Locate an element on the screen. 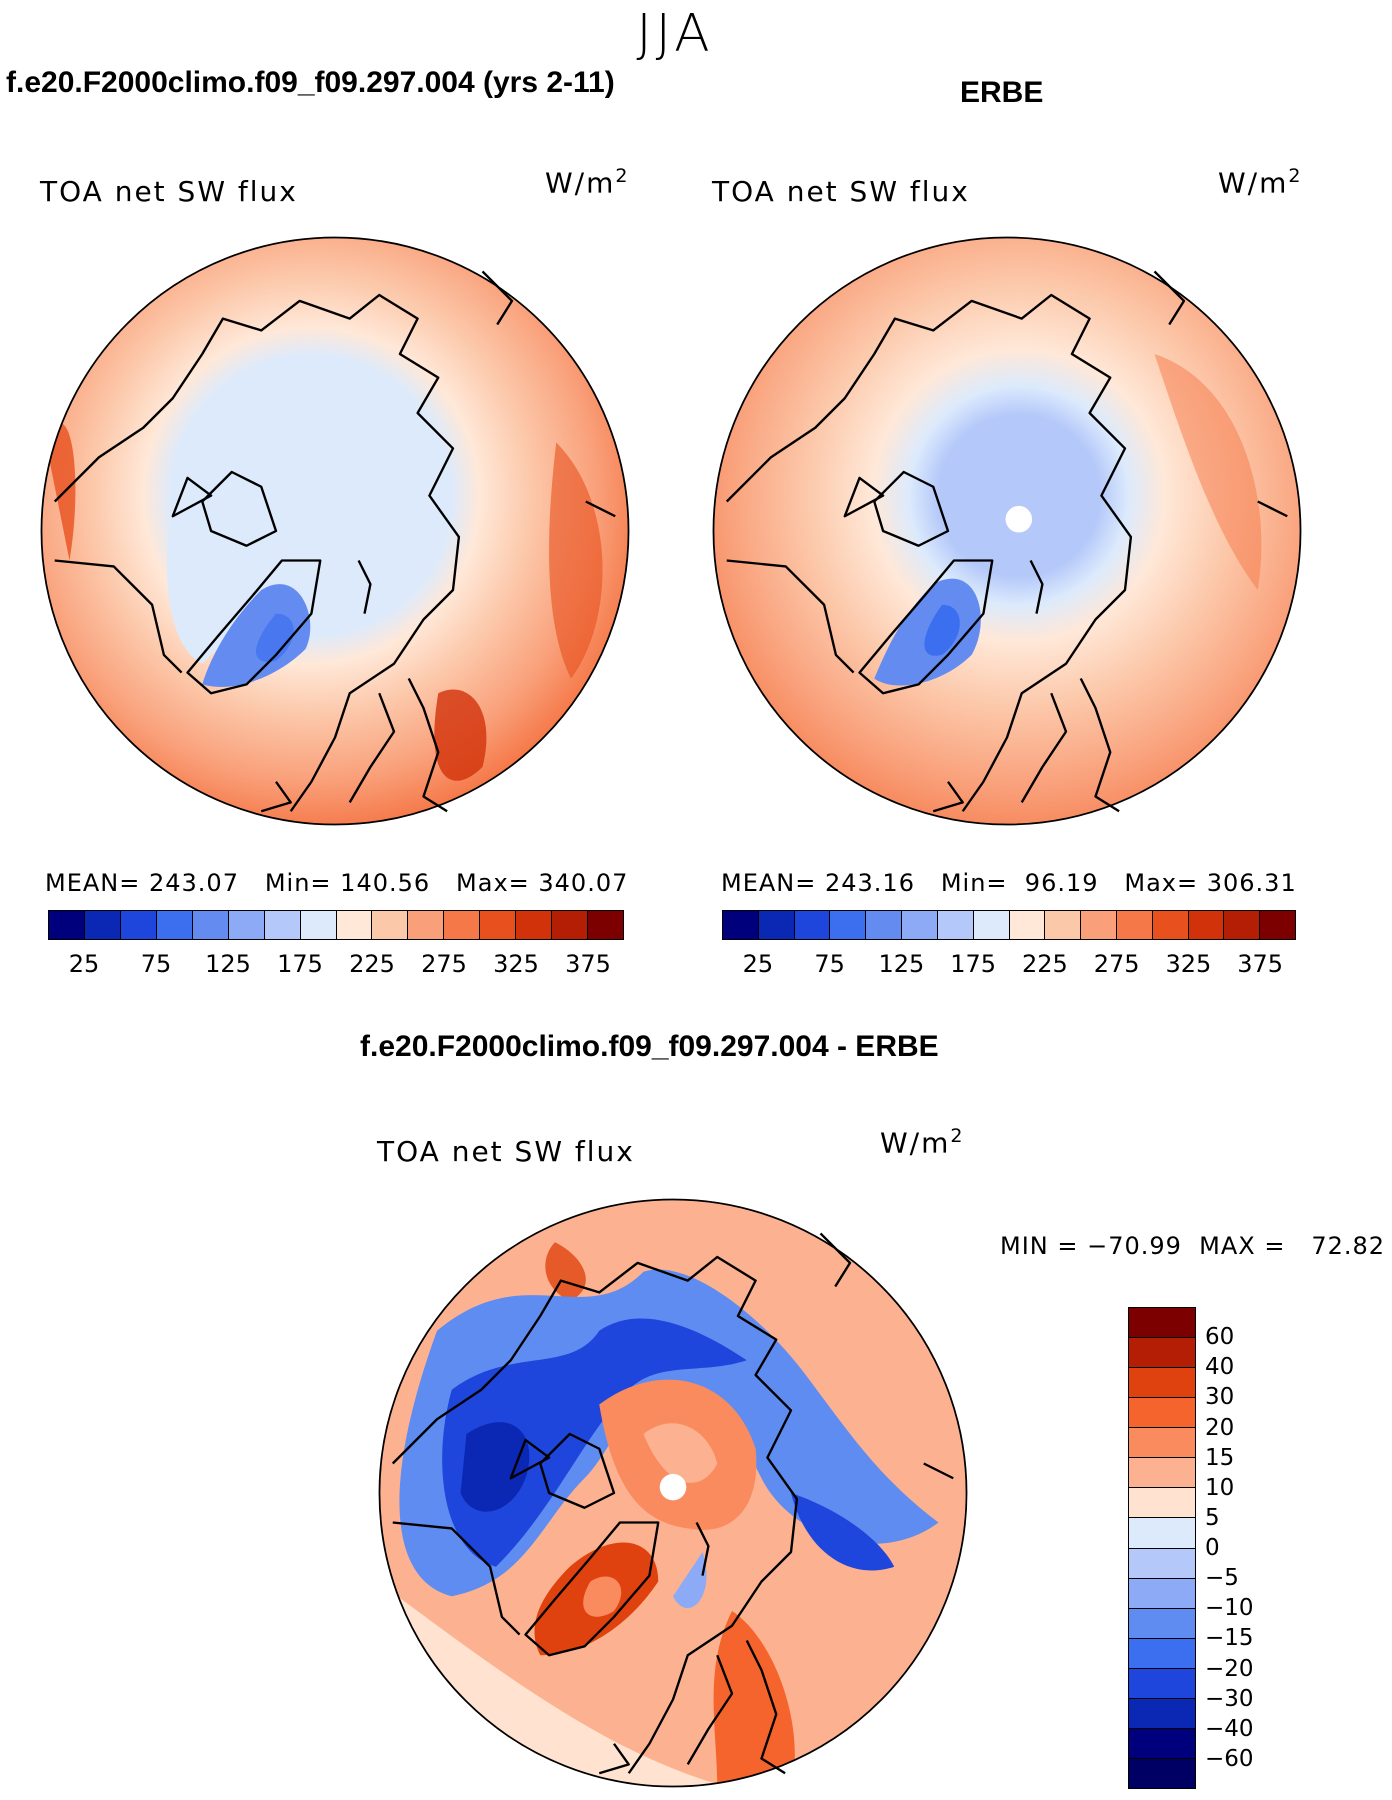  diff-colorbar-label: 20 is located at coordinates (1220, 1427).